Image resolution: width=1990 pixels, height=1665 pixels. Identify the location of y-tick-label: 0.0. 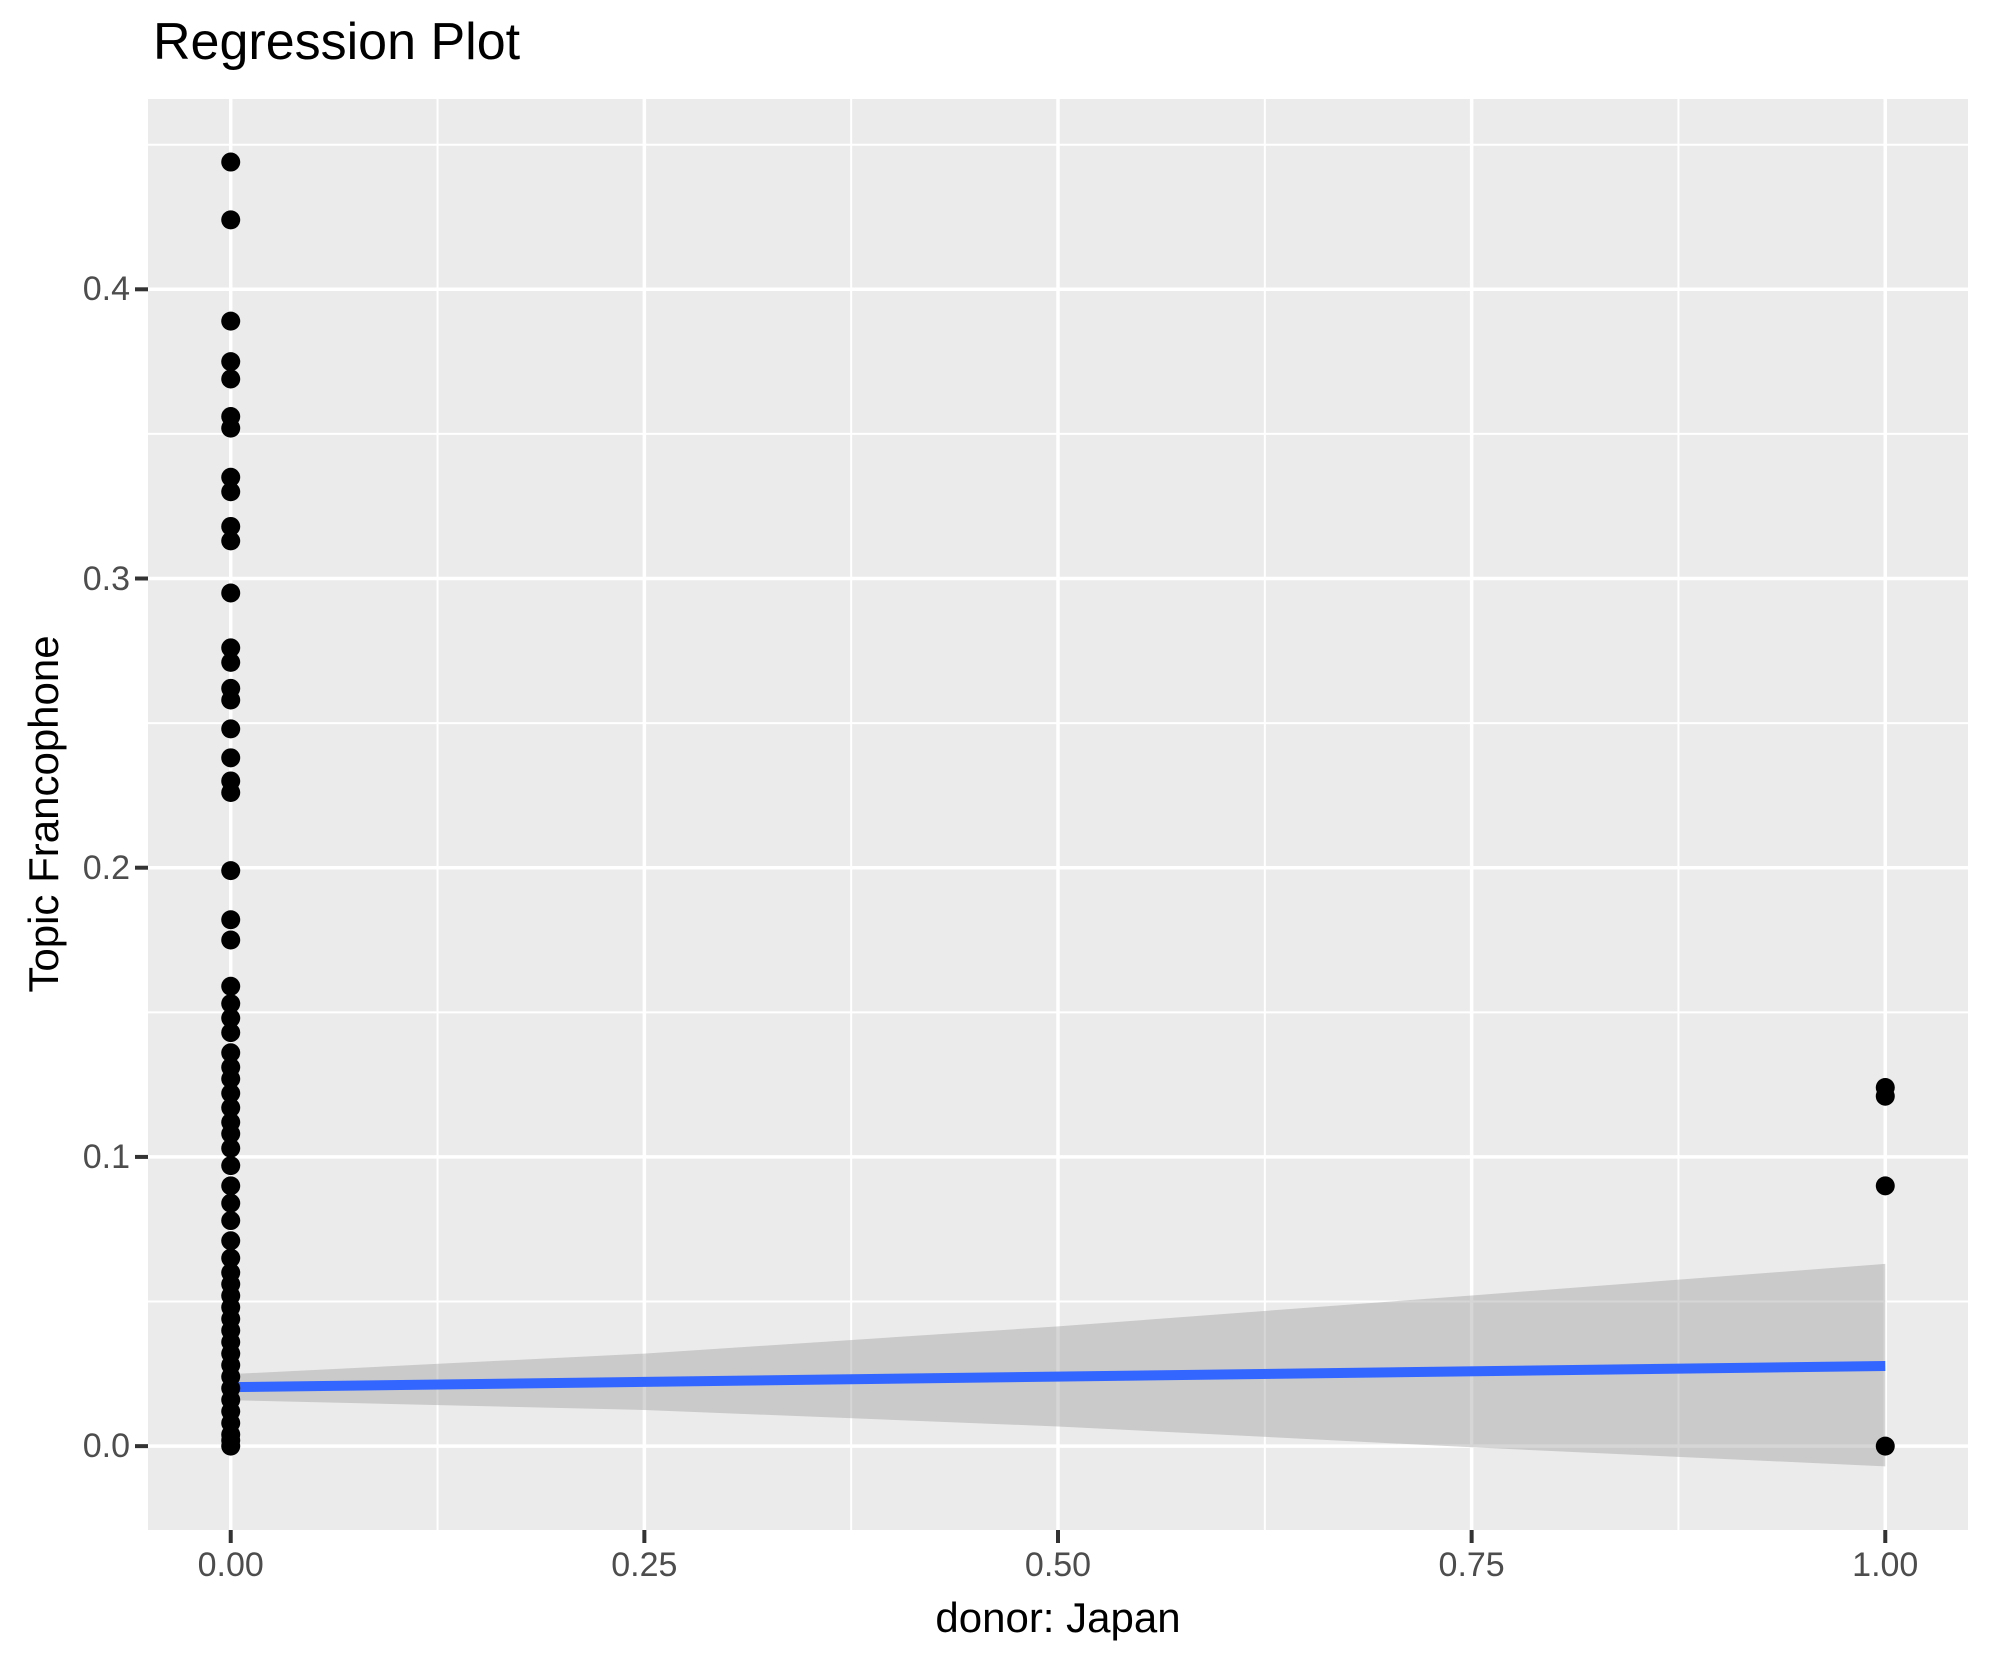
(106, 1446).